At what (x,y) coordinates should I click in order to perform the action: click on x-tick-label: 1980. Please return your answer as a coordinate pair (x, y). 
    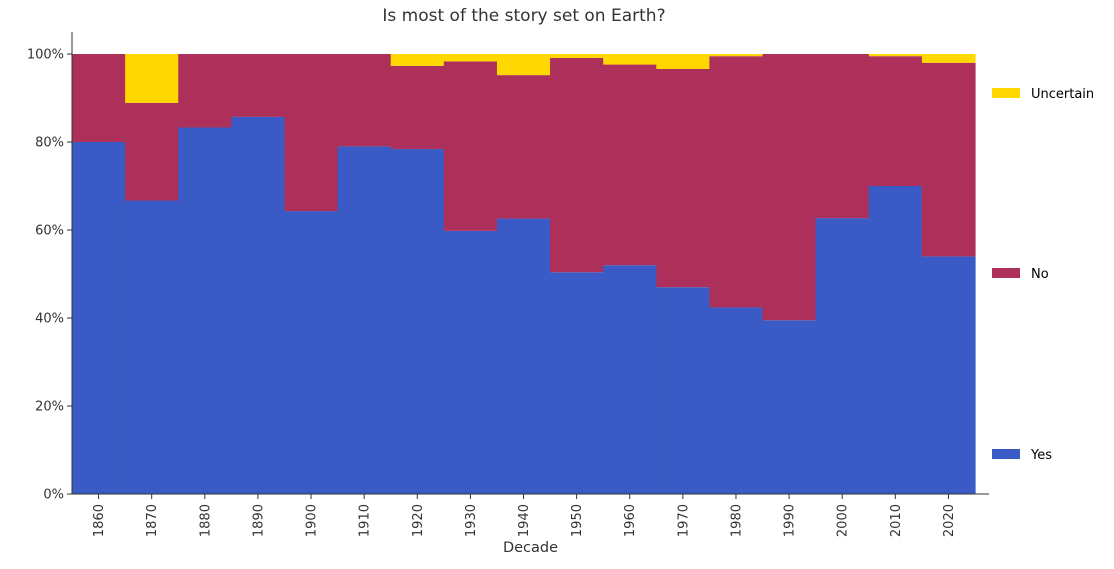
    Looking at the image, I should click on (736, 520).